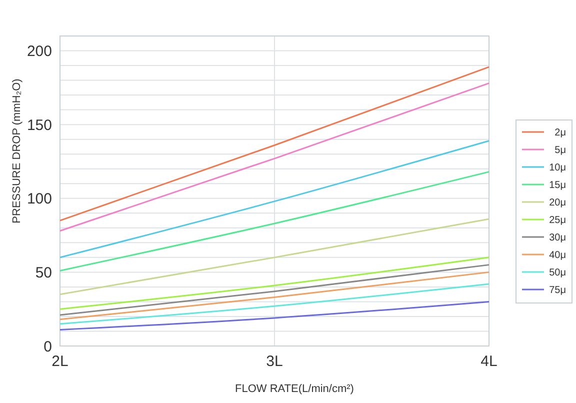 The width and height of the screenshot is (576, 403). Describe the element at coordinates (557, 238) in the screenshot. I see `legend-label: 30μ` at that location.